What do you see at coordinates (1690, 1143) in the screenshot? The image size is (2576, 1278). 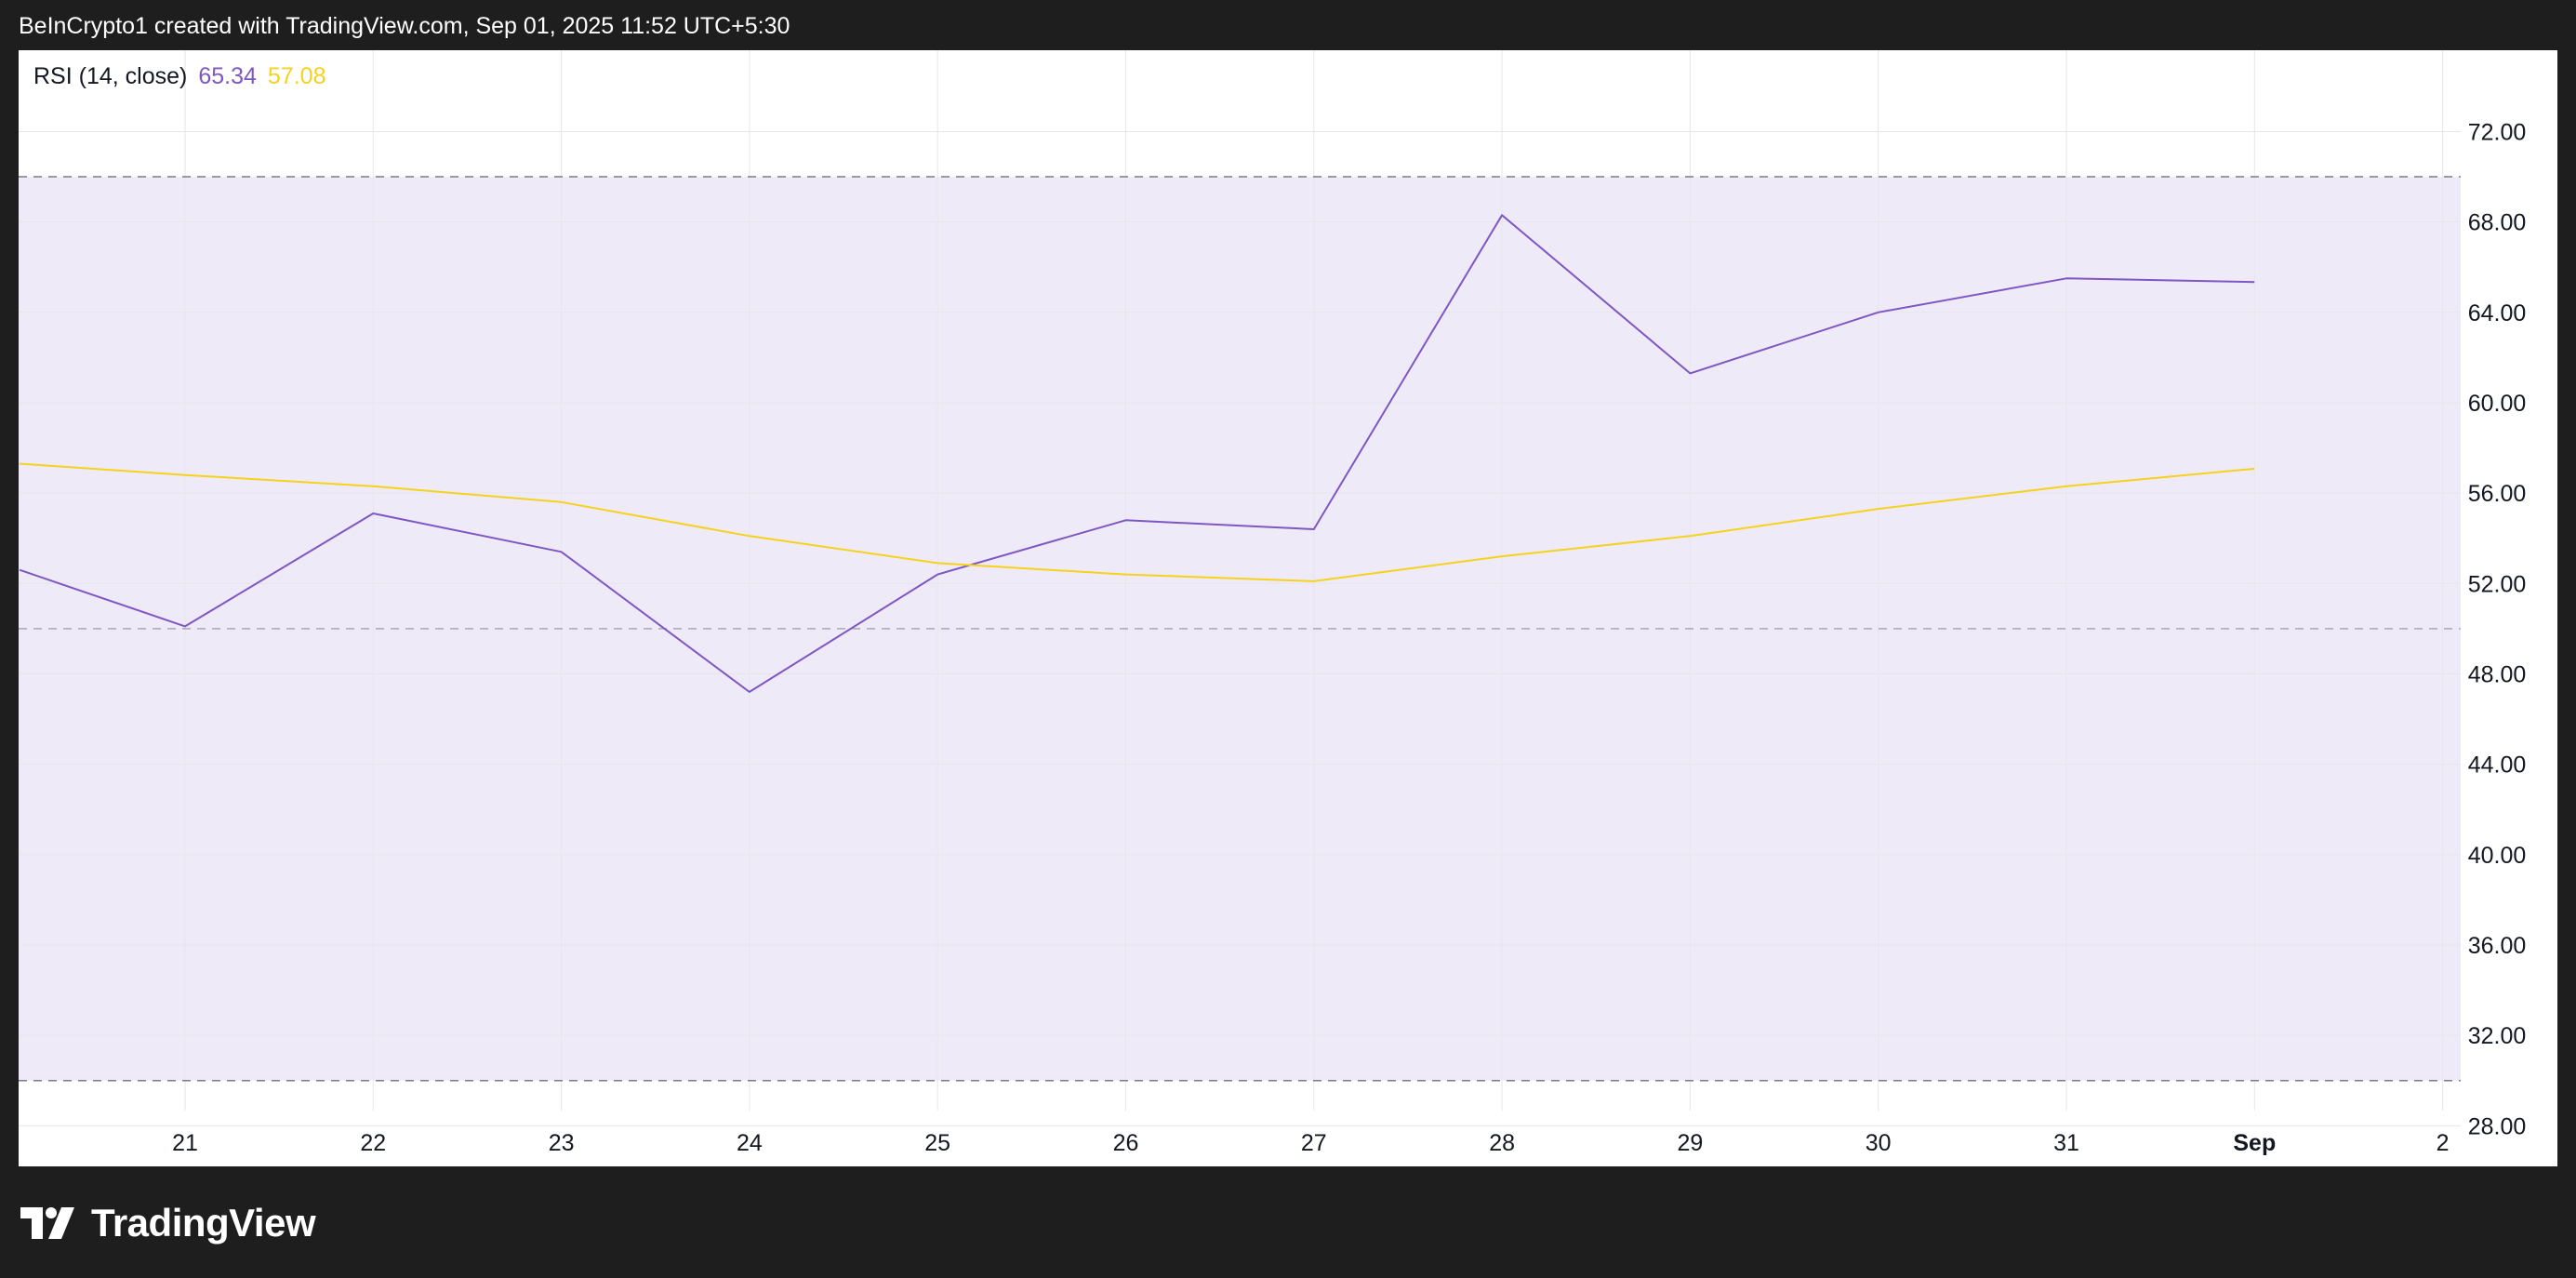 I see `x-tick-label: 29` at bounding box center [1690, 1143].